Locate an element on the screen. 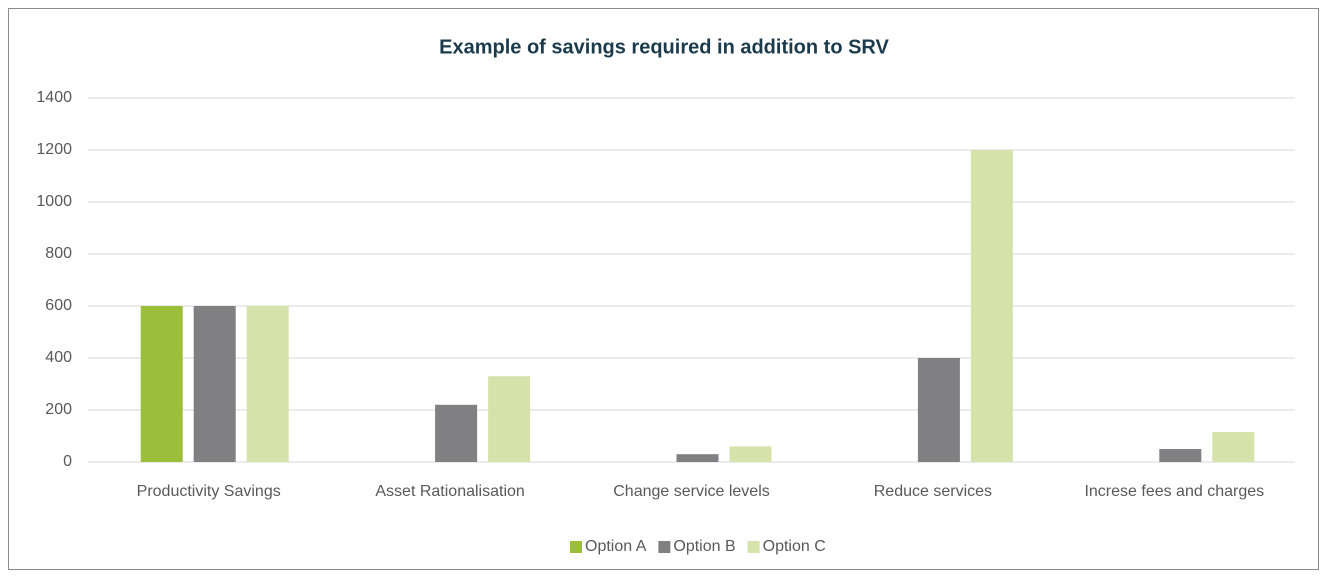  y-tick-label: 1400 is located at coordinates (54, 97).